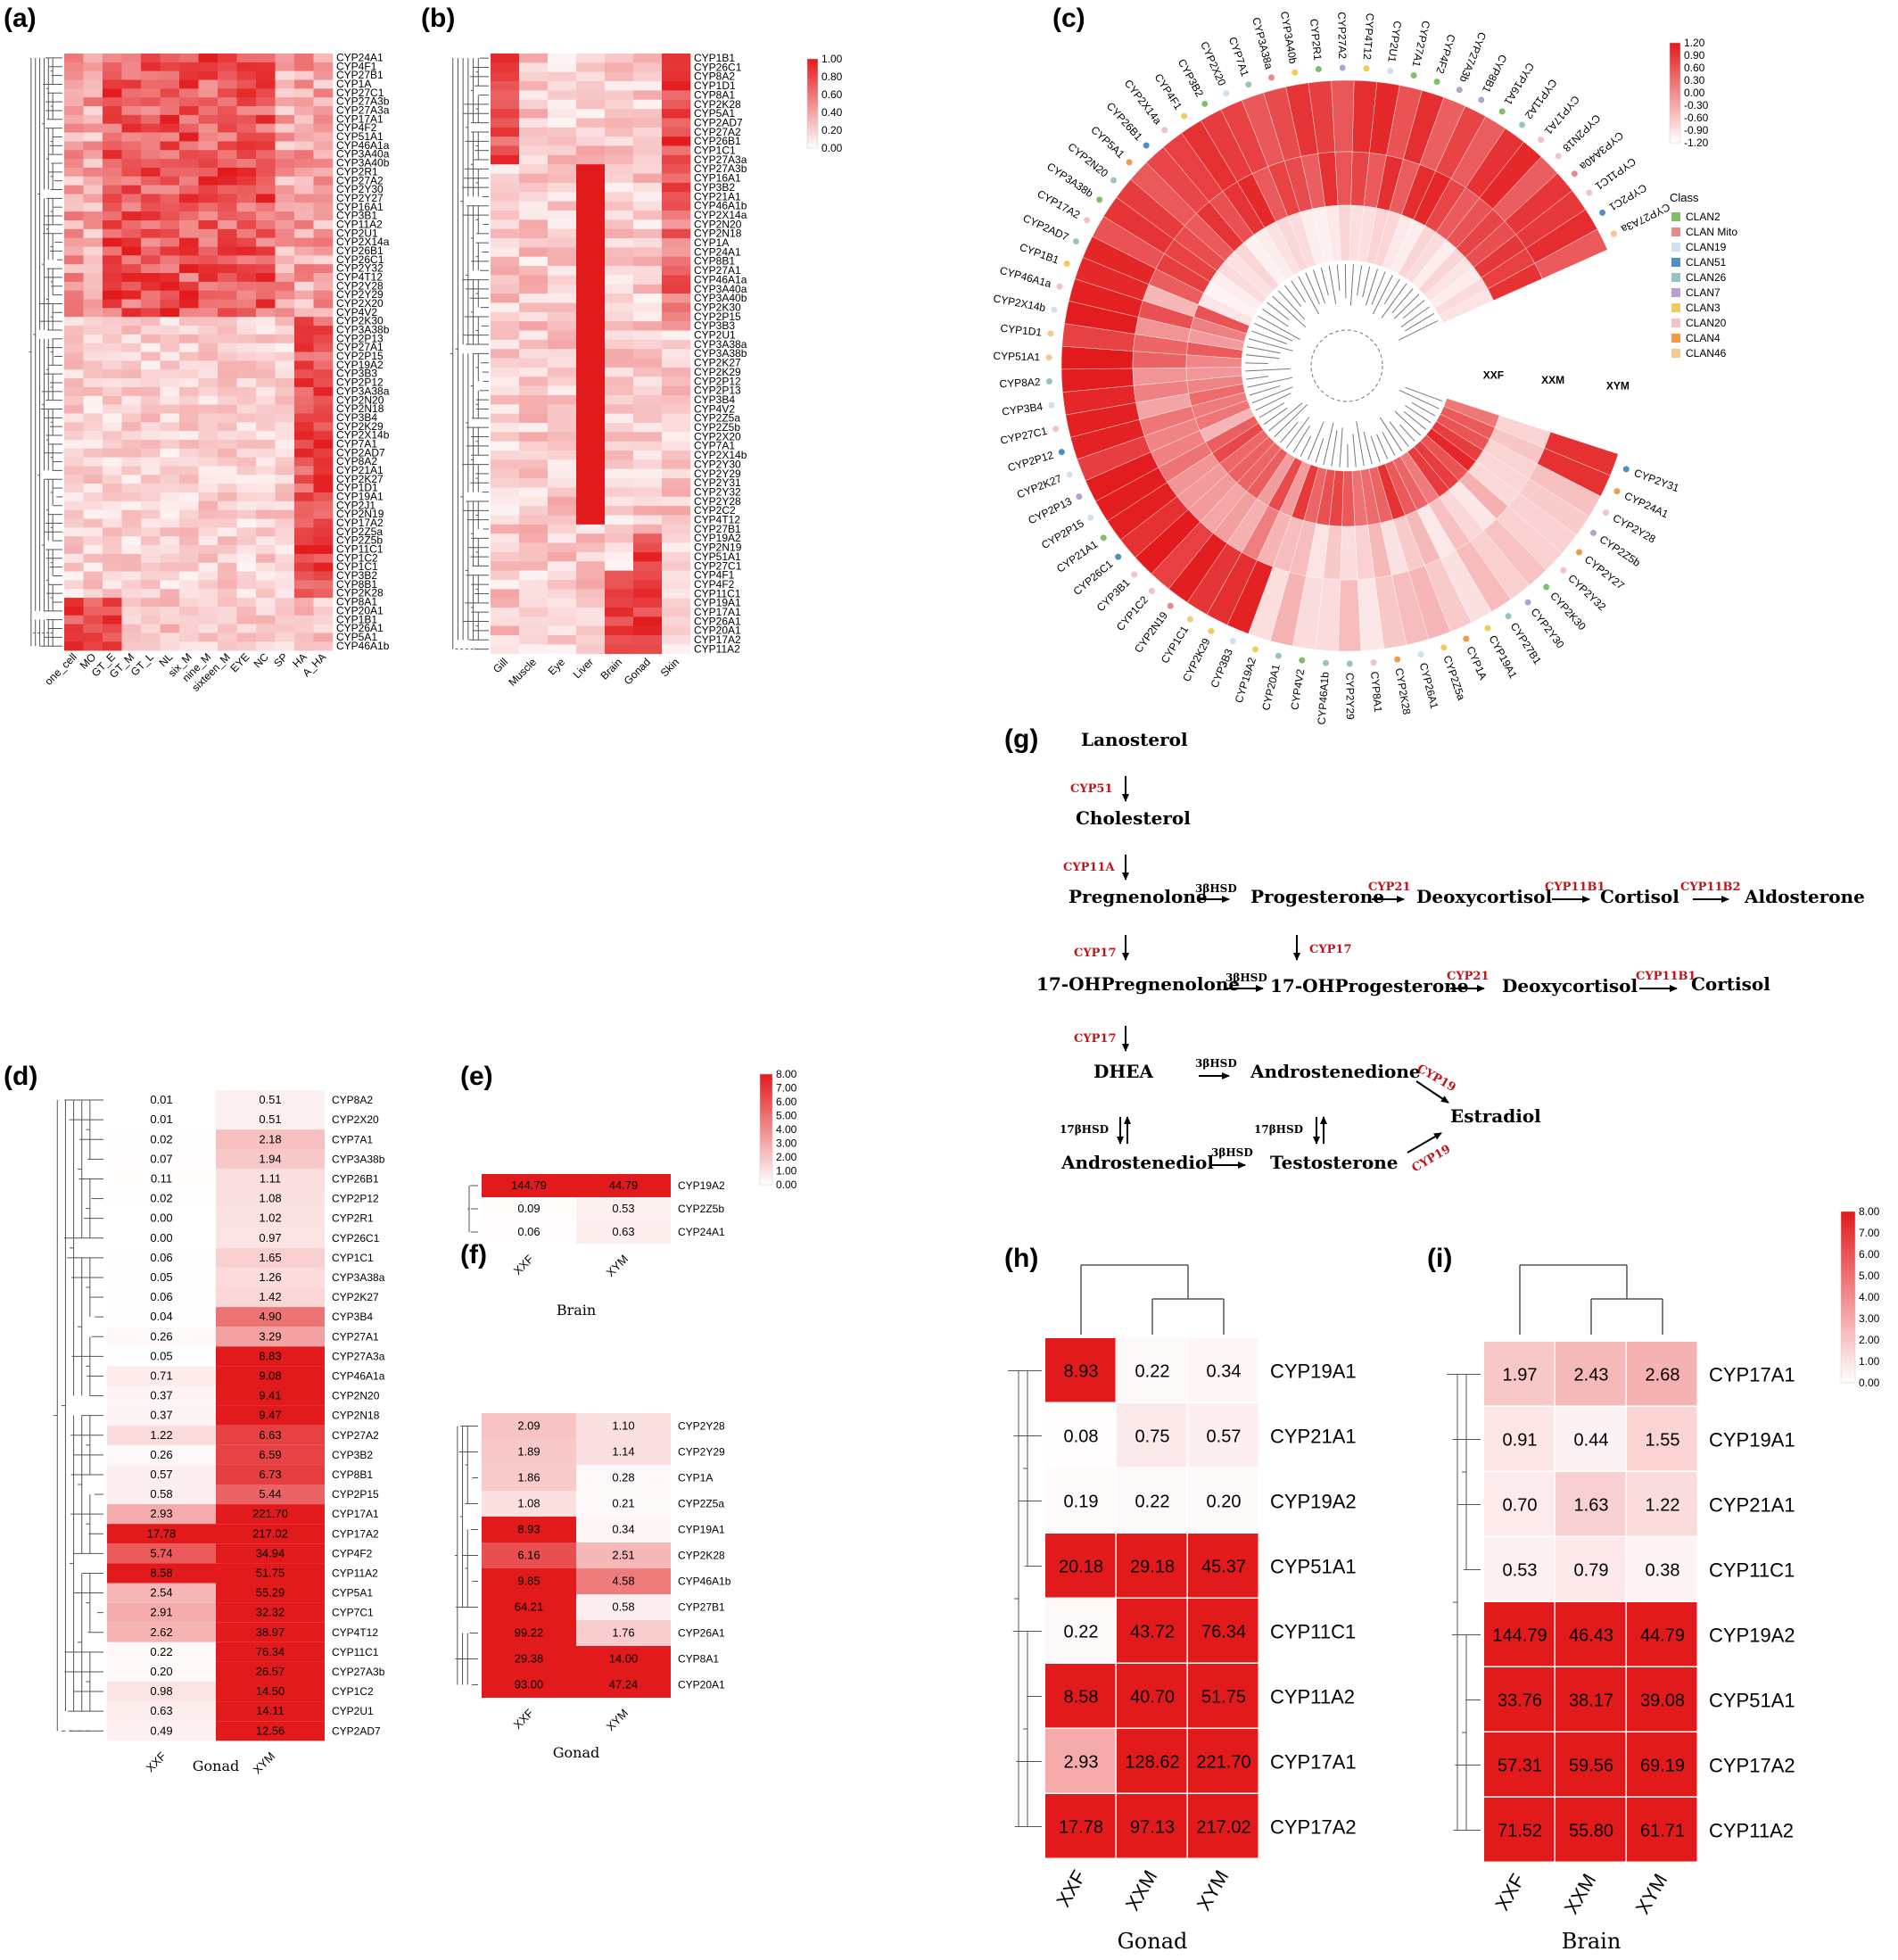 Image resolution: width=1898 pixels, height=1960 pixels. Describe the element at coordinates (1395, 41) in the screenshot. I see `circular-gene-label: CYP2U1` at that location.